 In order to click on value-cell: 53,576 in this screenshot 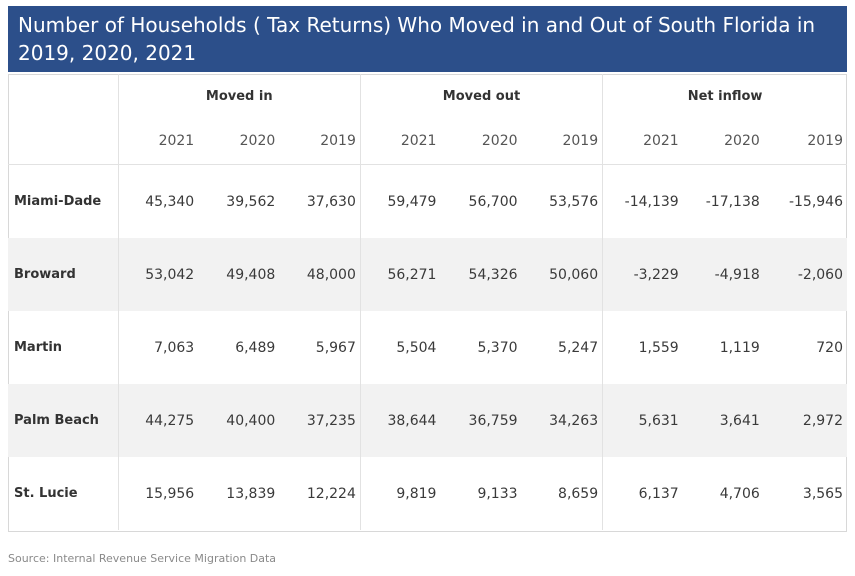, I will do `click(574, 201)`.